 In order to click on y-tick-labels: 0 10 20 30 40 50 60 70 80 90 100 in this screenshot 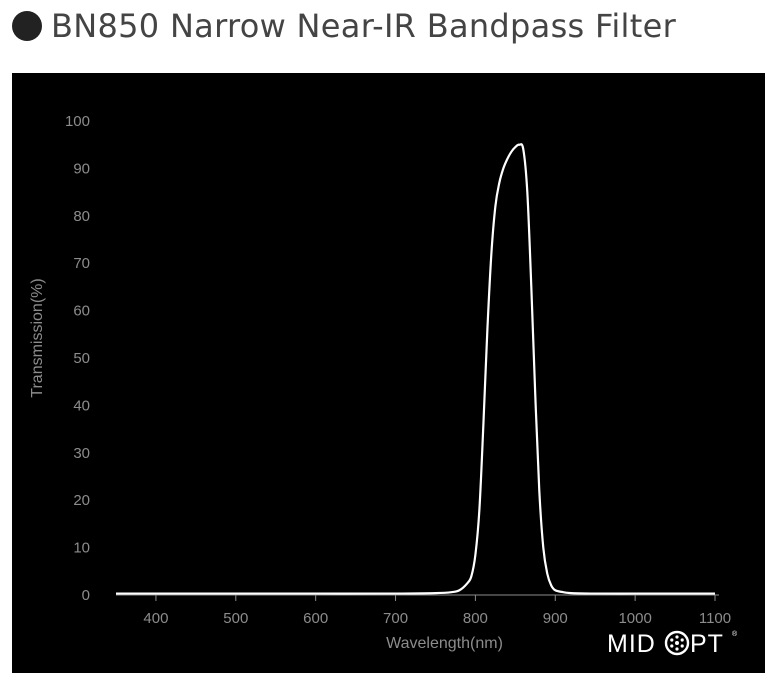, I will do `click(77, 358)`.